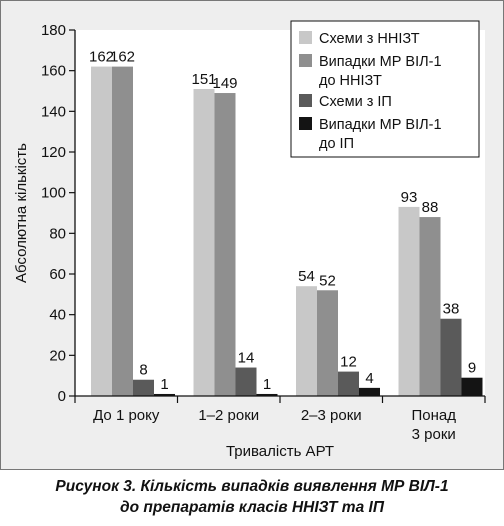  I want to click on bar-s3-c2, so click(246, 381).